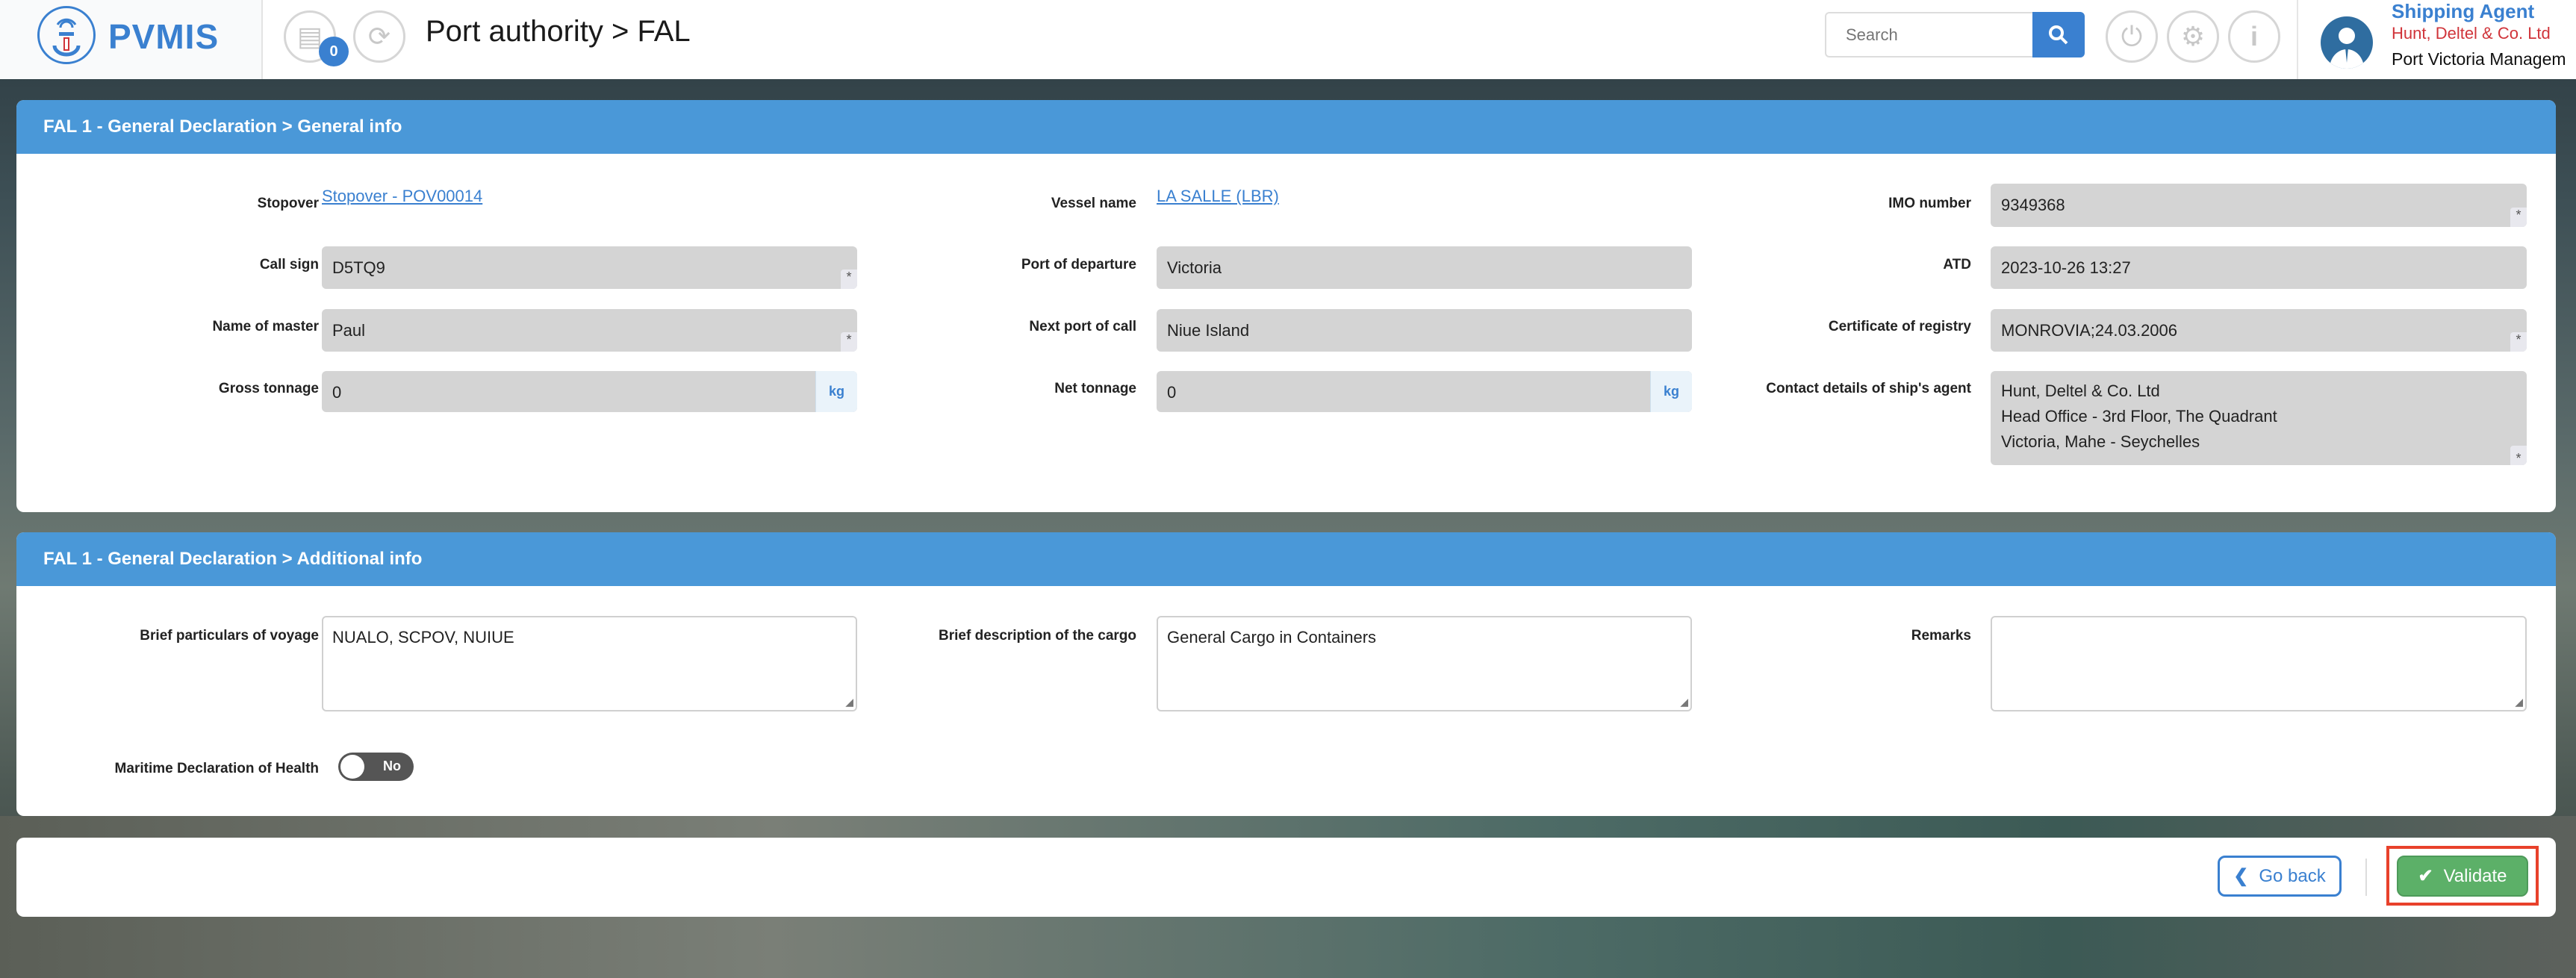 The height and width of the screenshot is (978, 2576). What do you see at coordinates (392, 766) in the screenshot?
I see `toggle-label: No` at bounding box center [392, 766].